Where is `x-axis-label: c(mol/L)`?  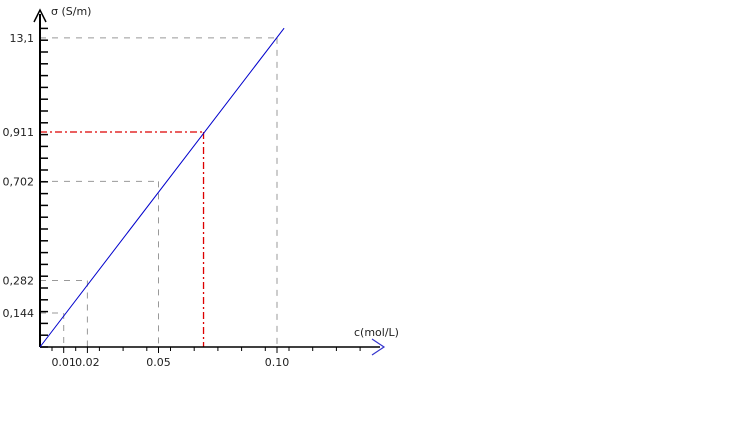 x-axis-label: c(mol/L) is located at coordinates (376, 332).